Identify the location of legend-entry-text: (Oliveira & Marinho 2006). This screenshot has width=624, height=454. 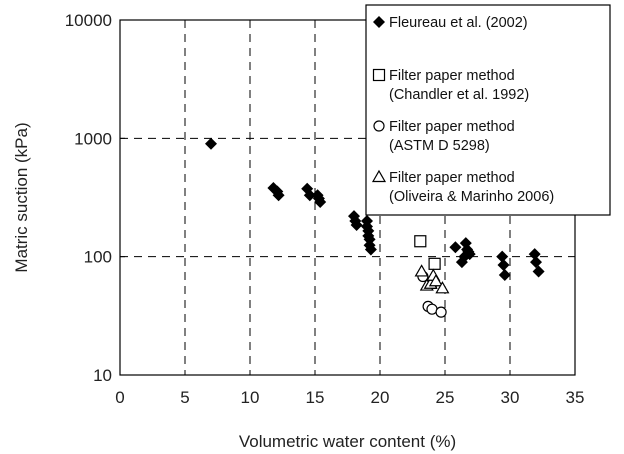
(471, 197).